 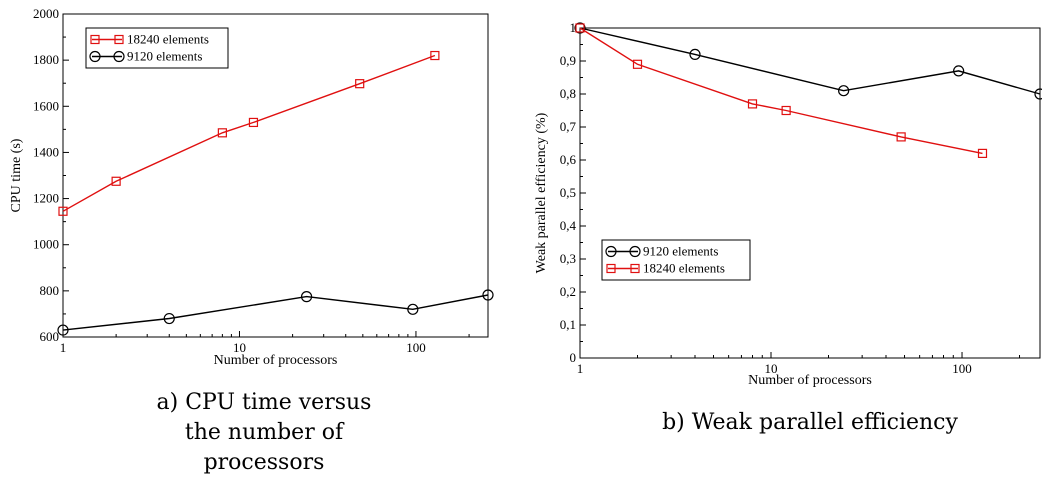 I want to click on y-tick-label: 2000, so click(x=46, y=13).